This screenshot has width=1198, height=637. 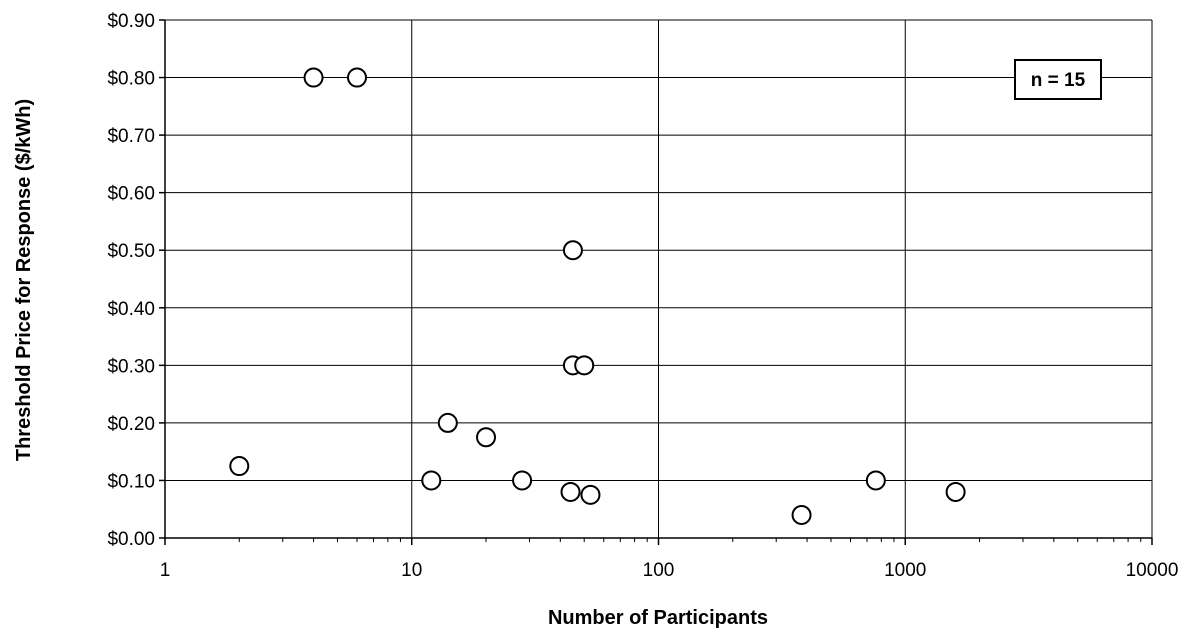 What do you see at coordinates (131, 194) in the screenshot?
I see `y-tick-label: $0.60` at bounding box center [131, 194].